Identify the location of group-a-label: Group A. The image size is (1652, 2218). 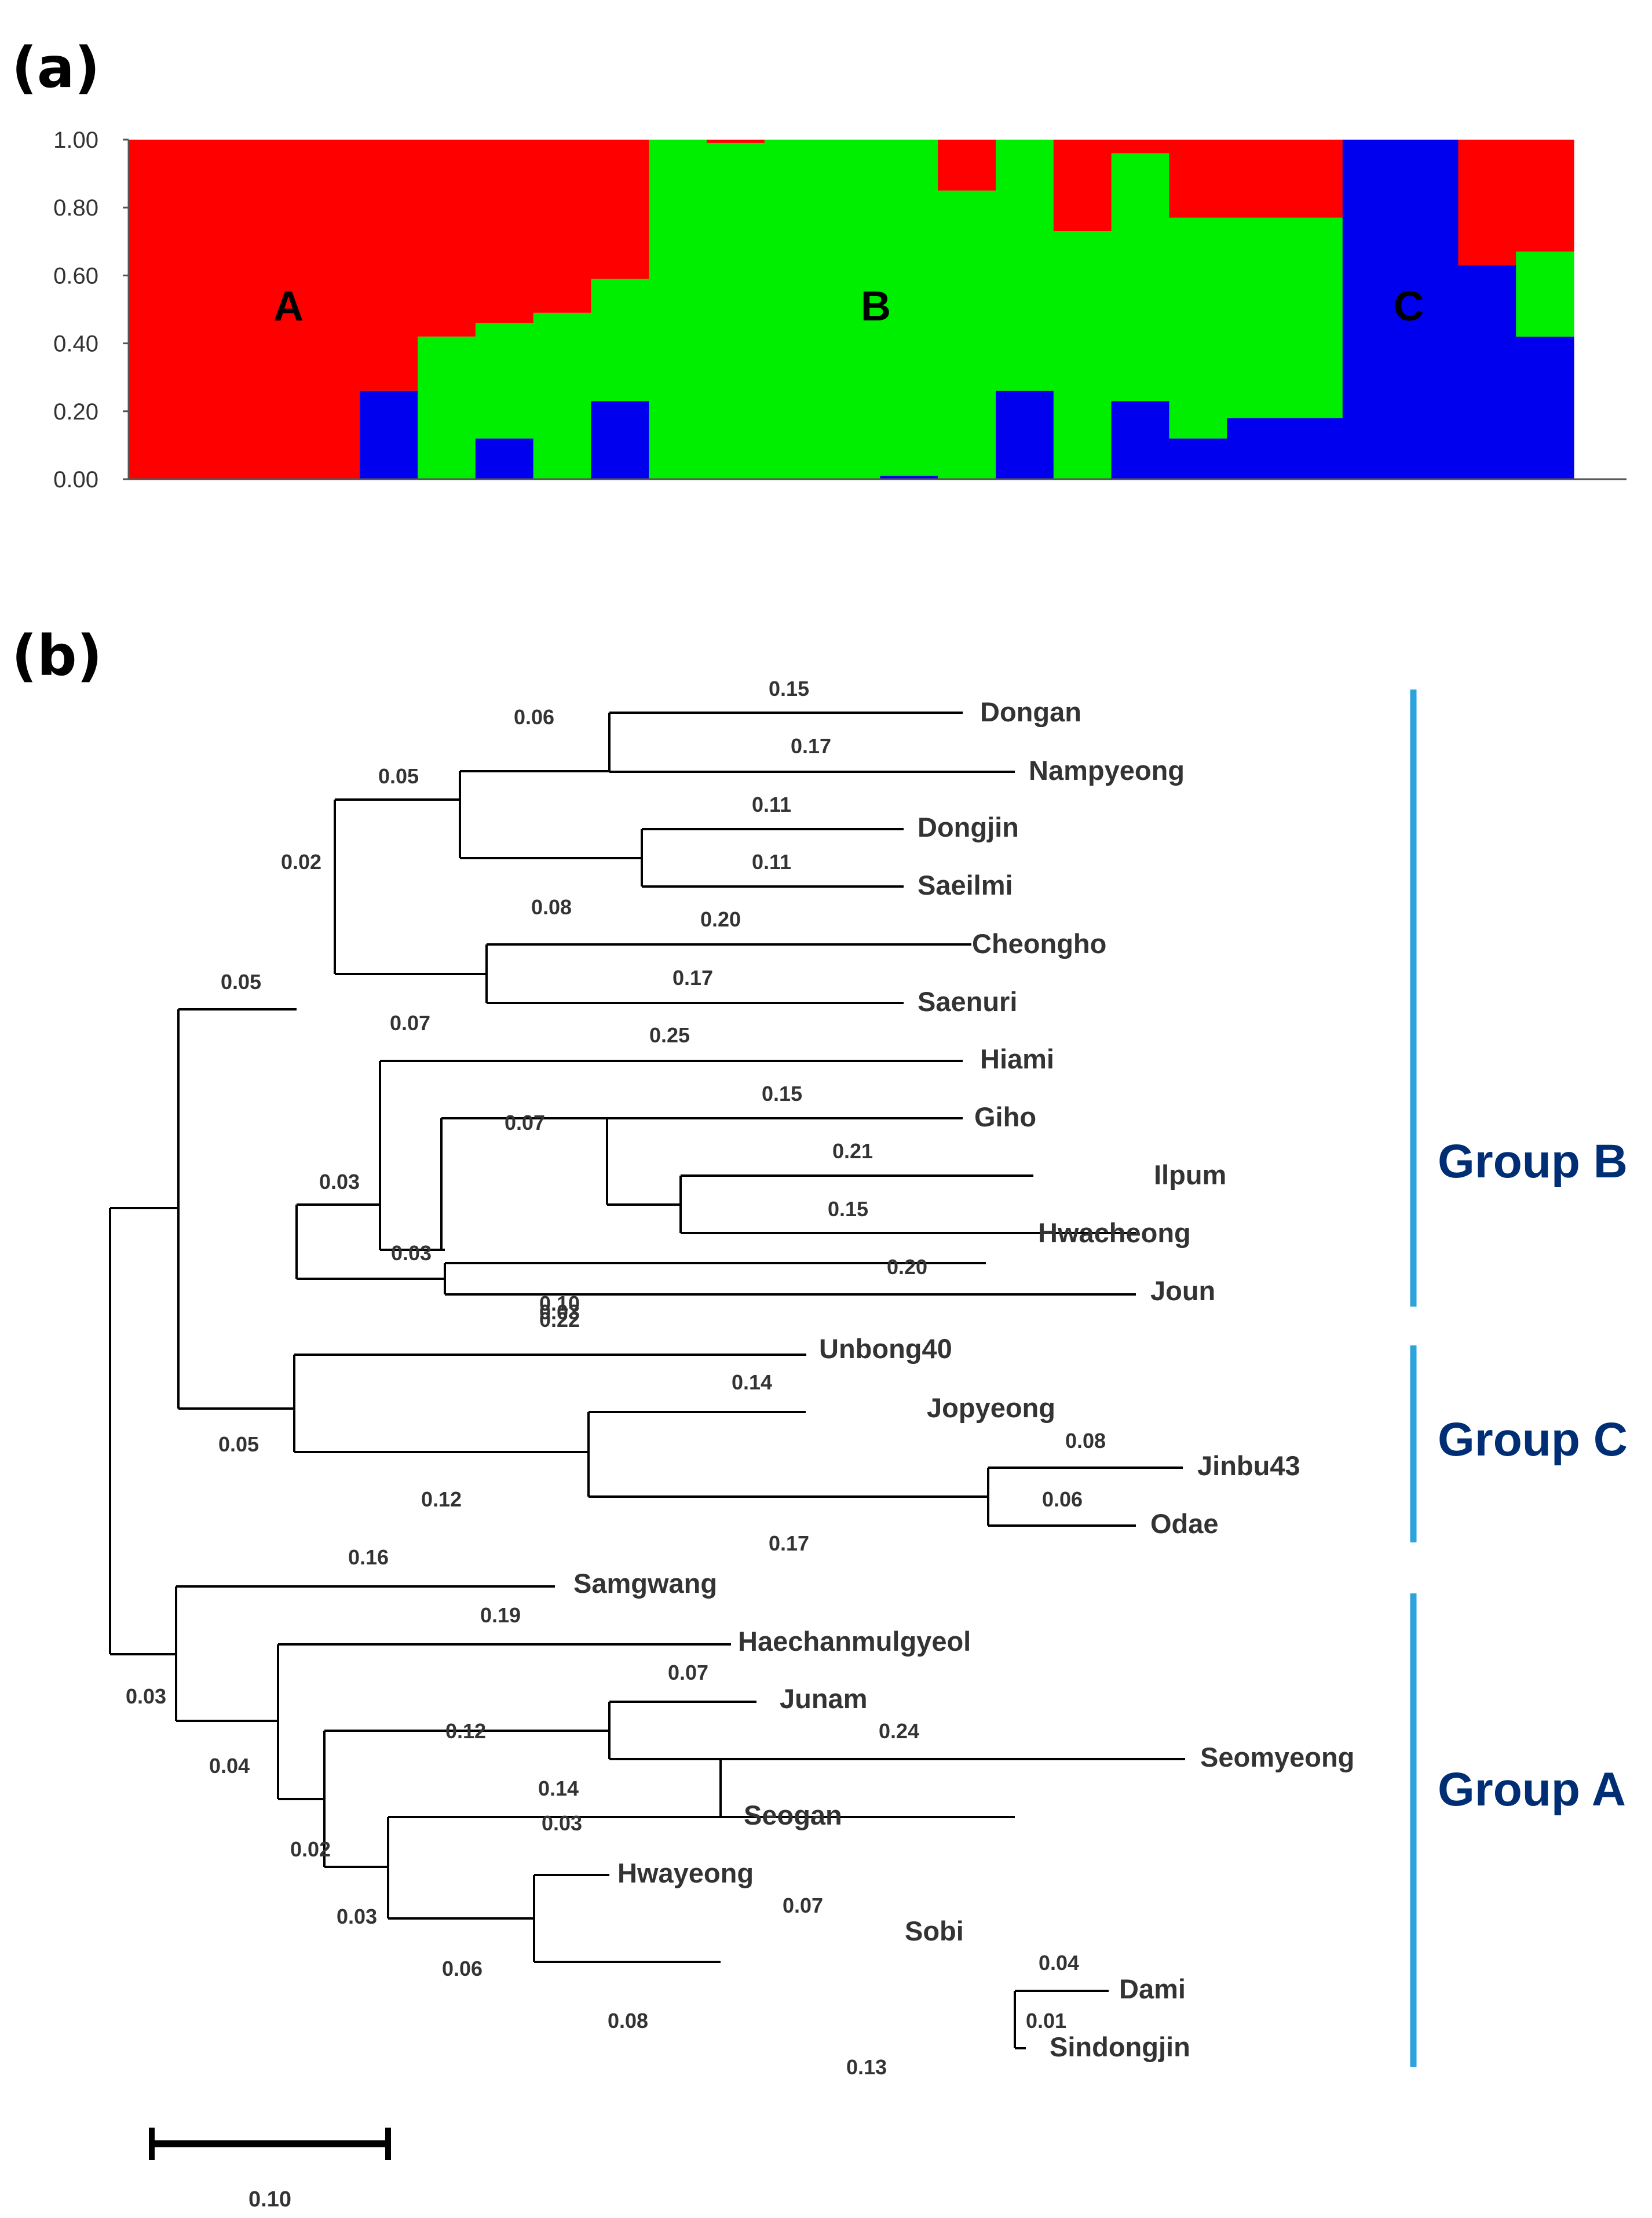
(1532, 1789).